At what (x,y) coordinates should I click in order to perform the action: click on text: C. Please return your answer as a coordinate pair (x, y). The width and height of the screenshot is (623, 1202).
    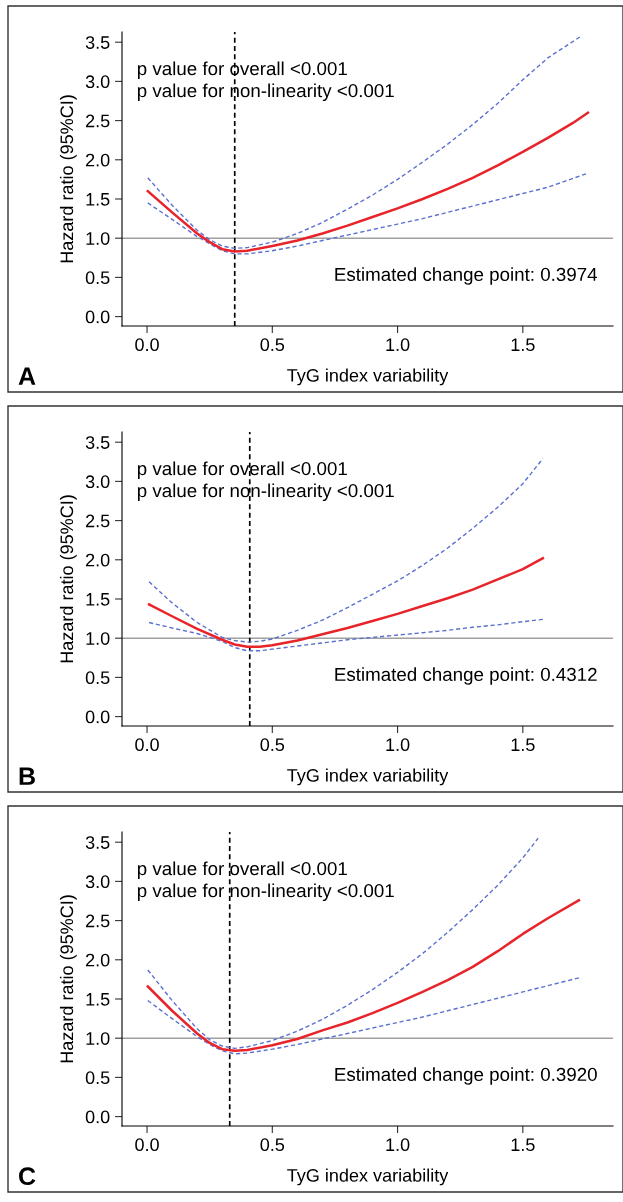
    Looking at the image, I should click on (27, 1176).